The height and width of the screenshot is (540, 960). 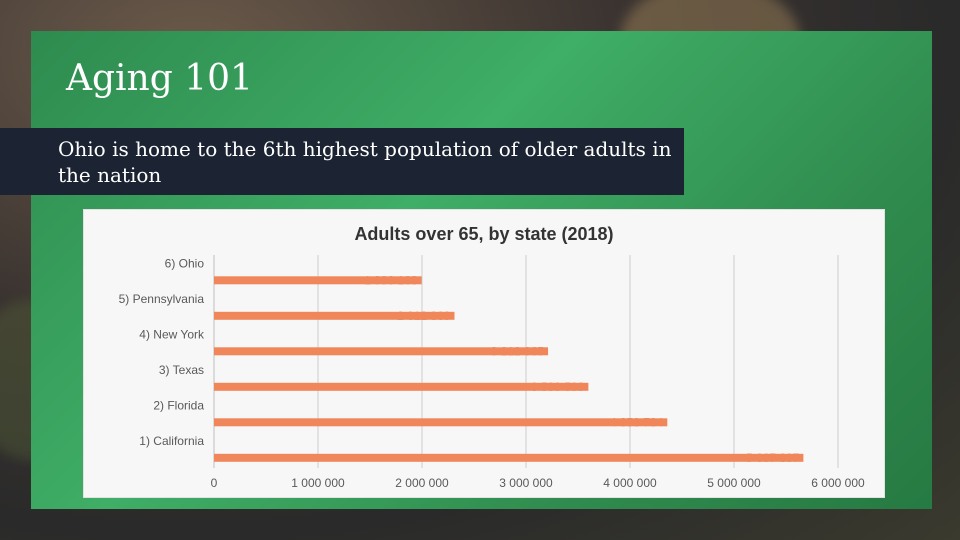 I want to click on data-label: 2 312 369, so click(x=424, y=316).